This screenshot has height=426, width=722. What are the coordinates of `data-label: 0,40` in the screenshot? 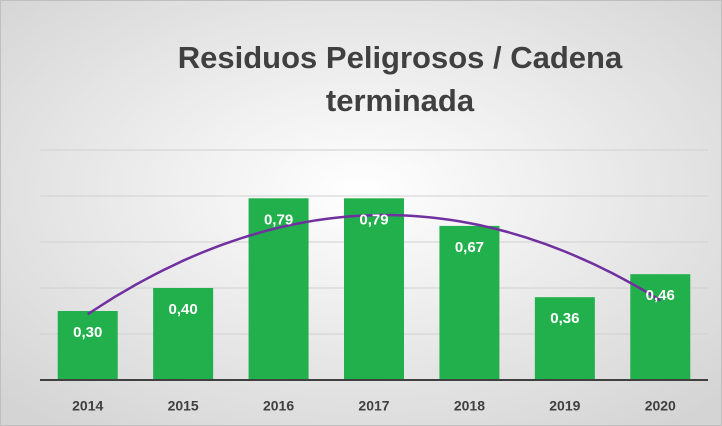 It's located at (183, 309).